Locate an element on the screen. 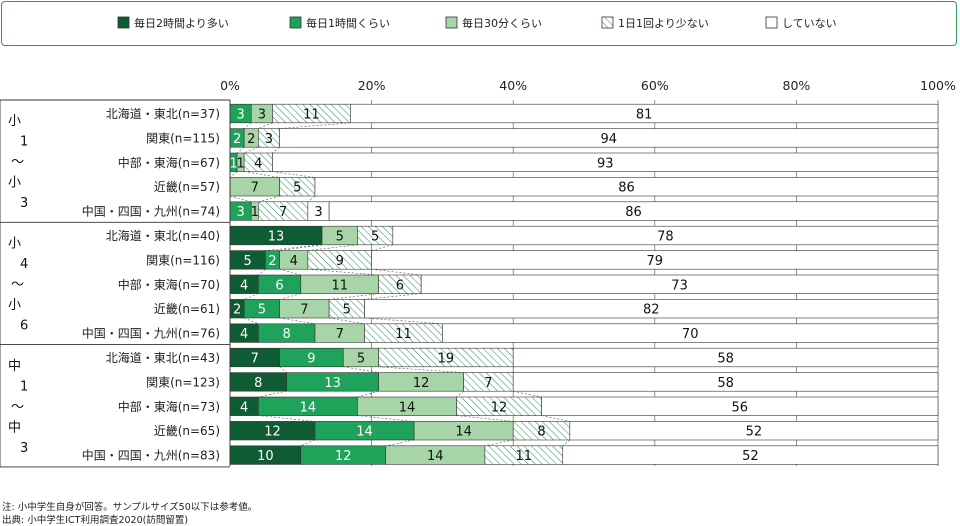 This screenshot has width=960, height=526. data-label: 8 is located at coordinates (258, 383).